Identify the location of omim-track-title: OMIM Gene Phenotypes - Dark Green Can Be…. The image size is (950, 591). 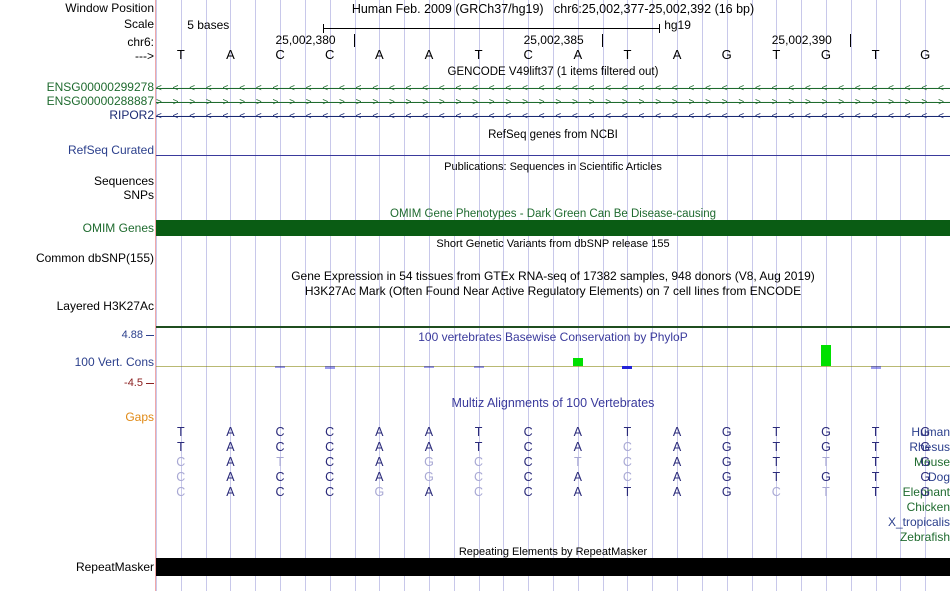
(553, 214).